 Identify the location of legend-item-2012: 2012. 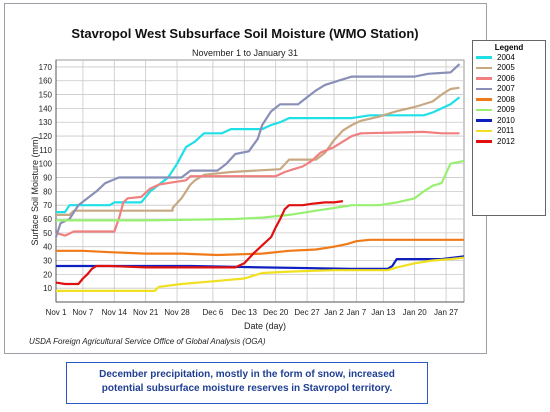
(509, 141).